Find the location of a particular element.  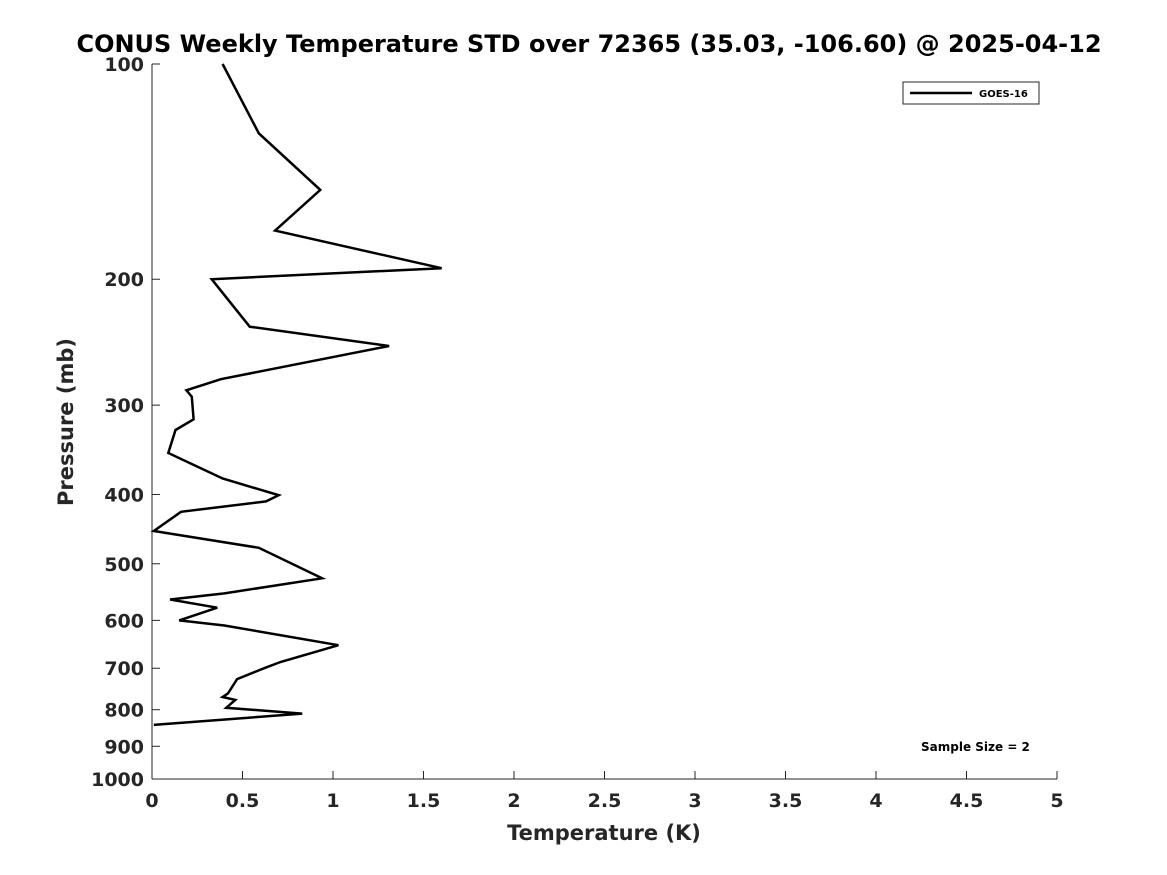

y-tick-label: 200 is located at coordinates (124, 280).